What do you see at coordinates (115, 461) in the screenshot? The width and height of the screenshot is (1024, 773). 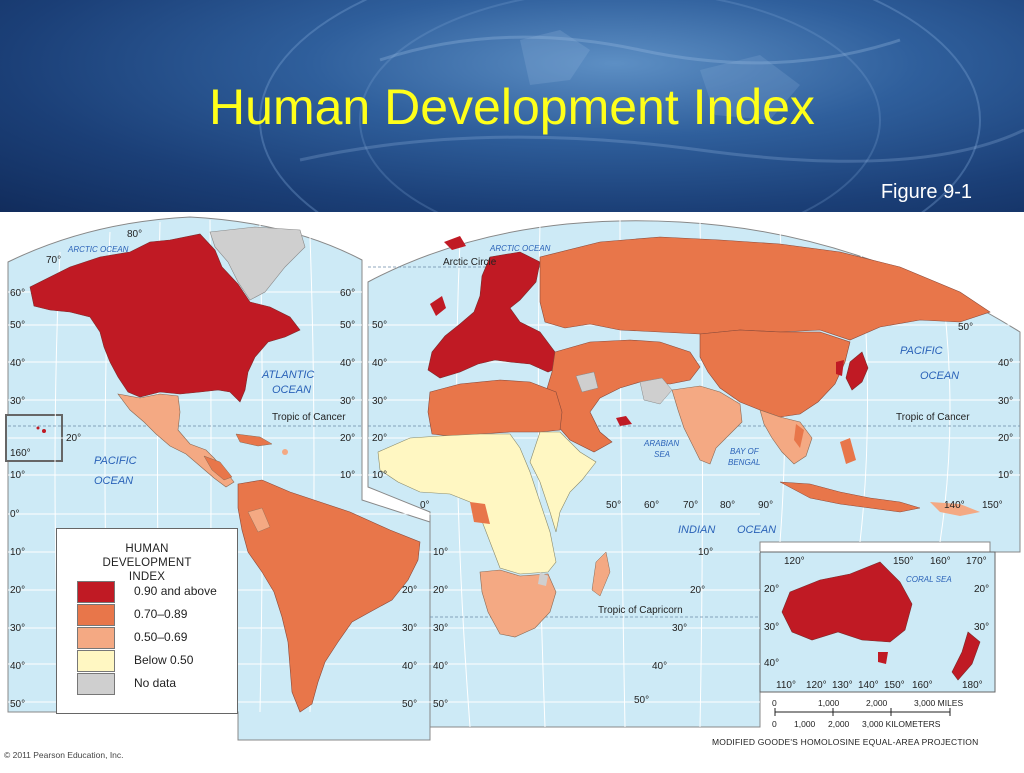 I see `label-pacific-ocean-left-1: PACIFIC` at bounding box center [115, 461].